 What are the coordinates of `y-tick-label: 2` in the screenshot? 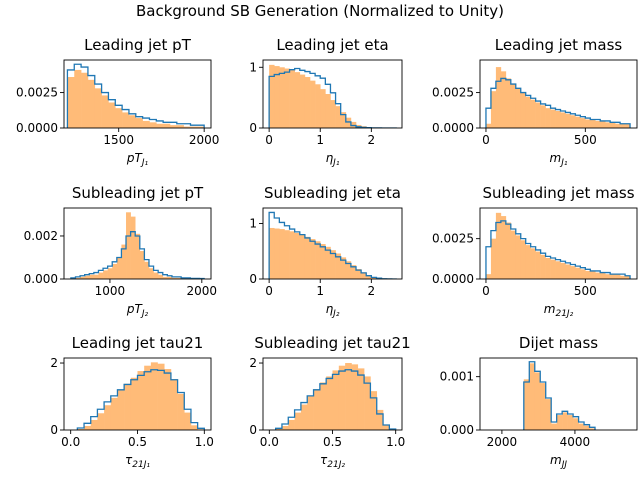 It's located at (253, 363).